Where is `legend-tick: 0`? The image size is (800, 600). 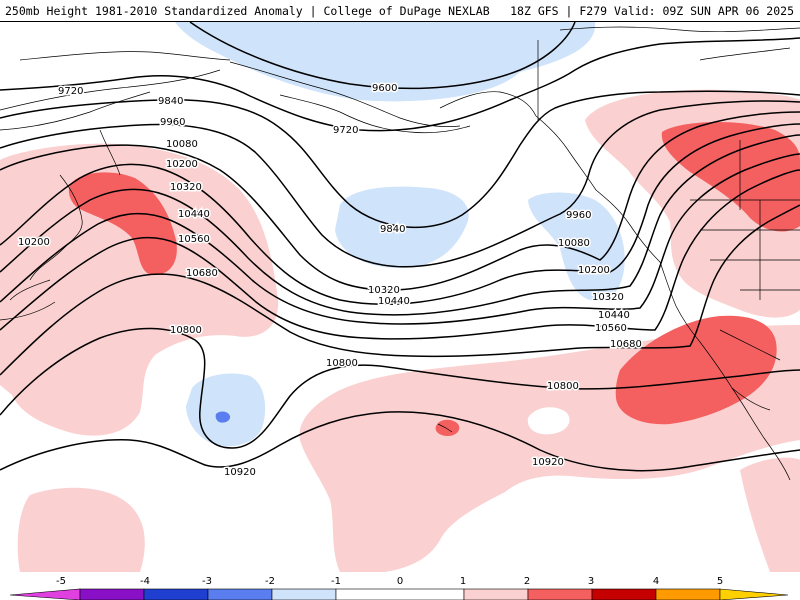 legend-tick: 0 is located at coordinates (400, 581).